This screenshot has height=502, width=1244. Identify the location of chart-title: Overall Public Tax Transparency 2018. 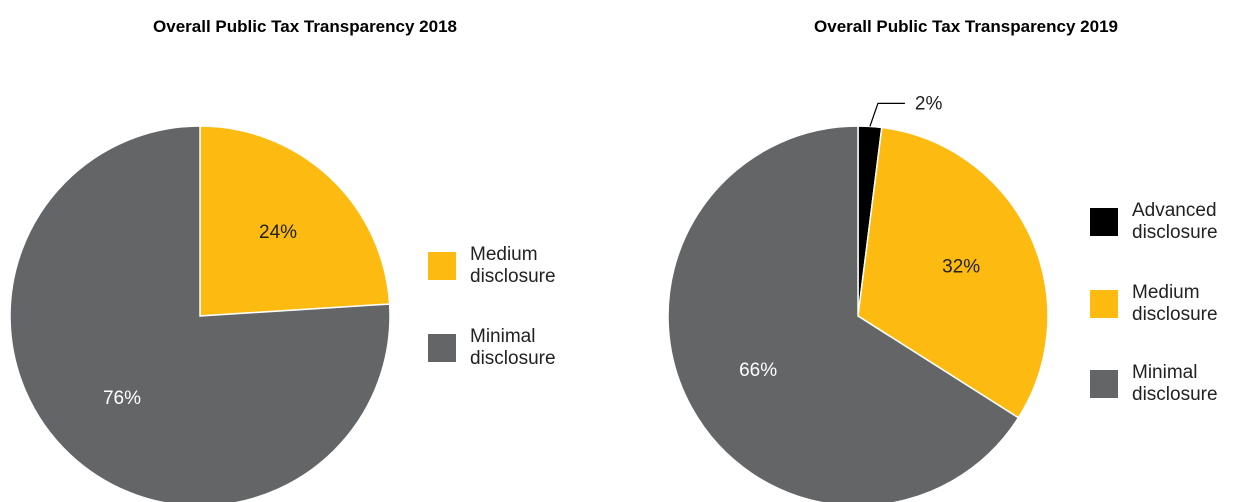
(305, 26).